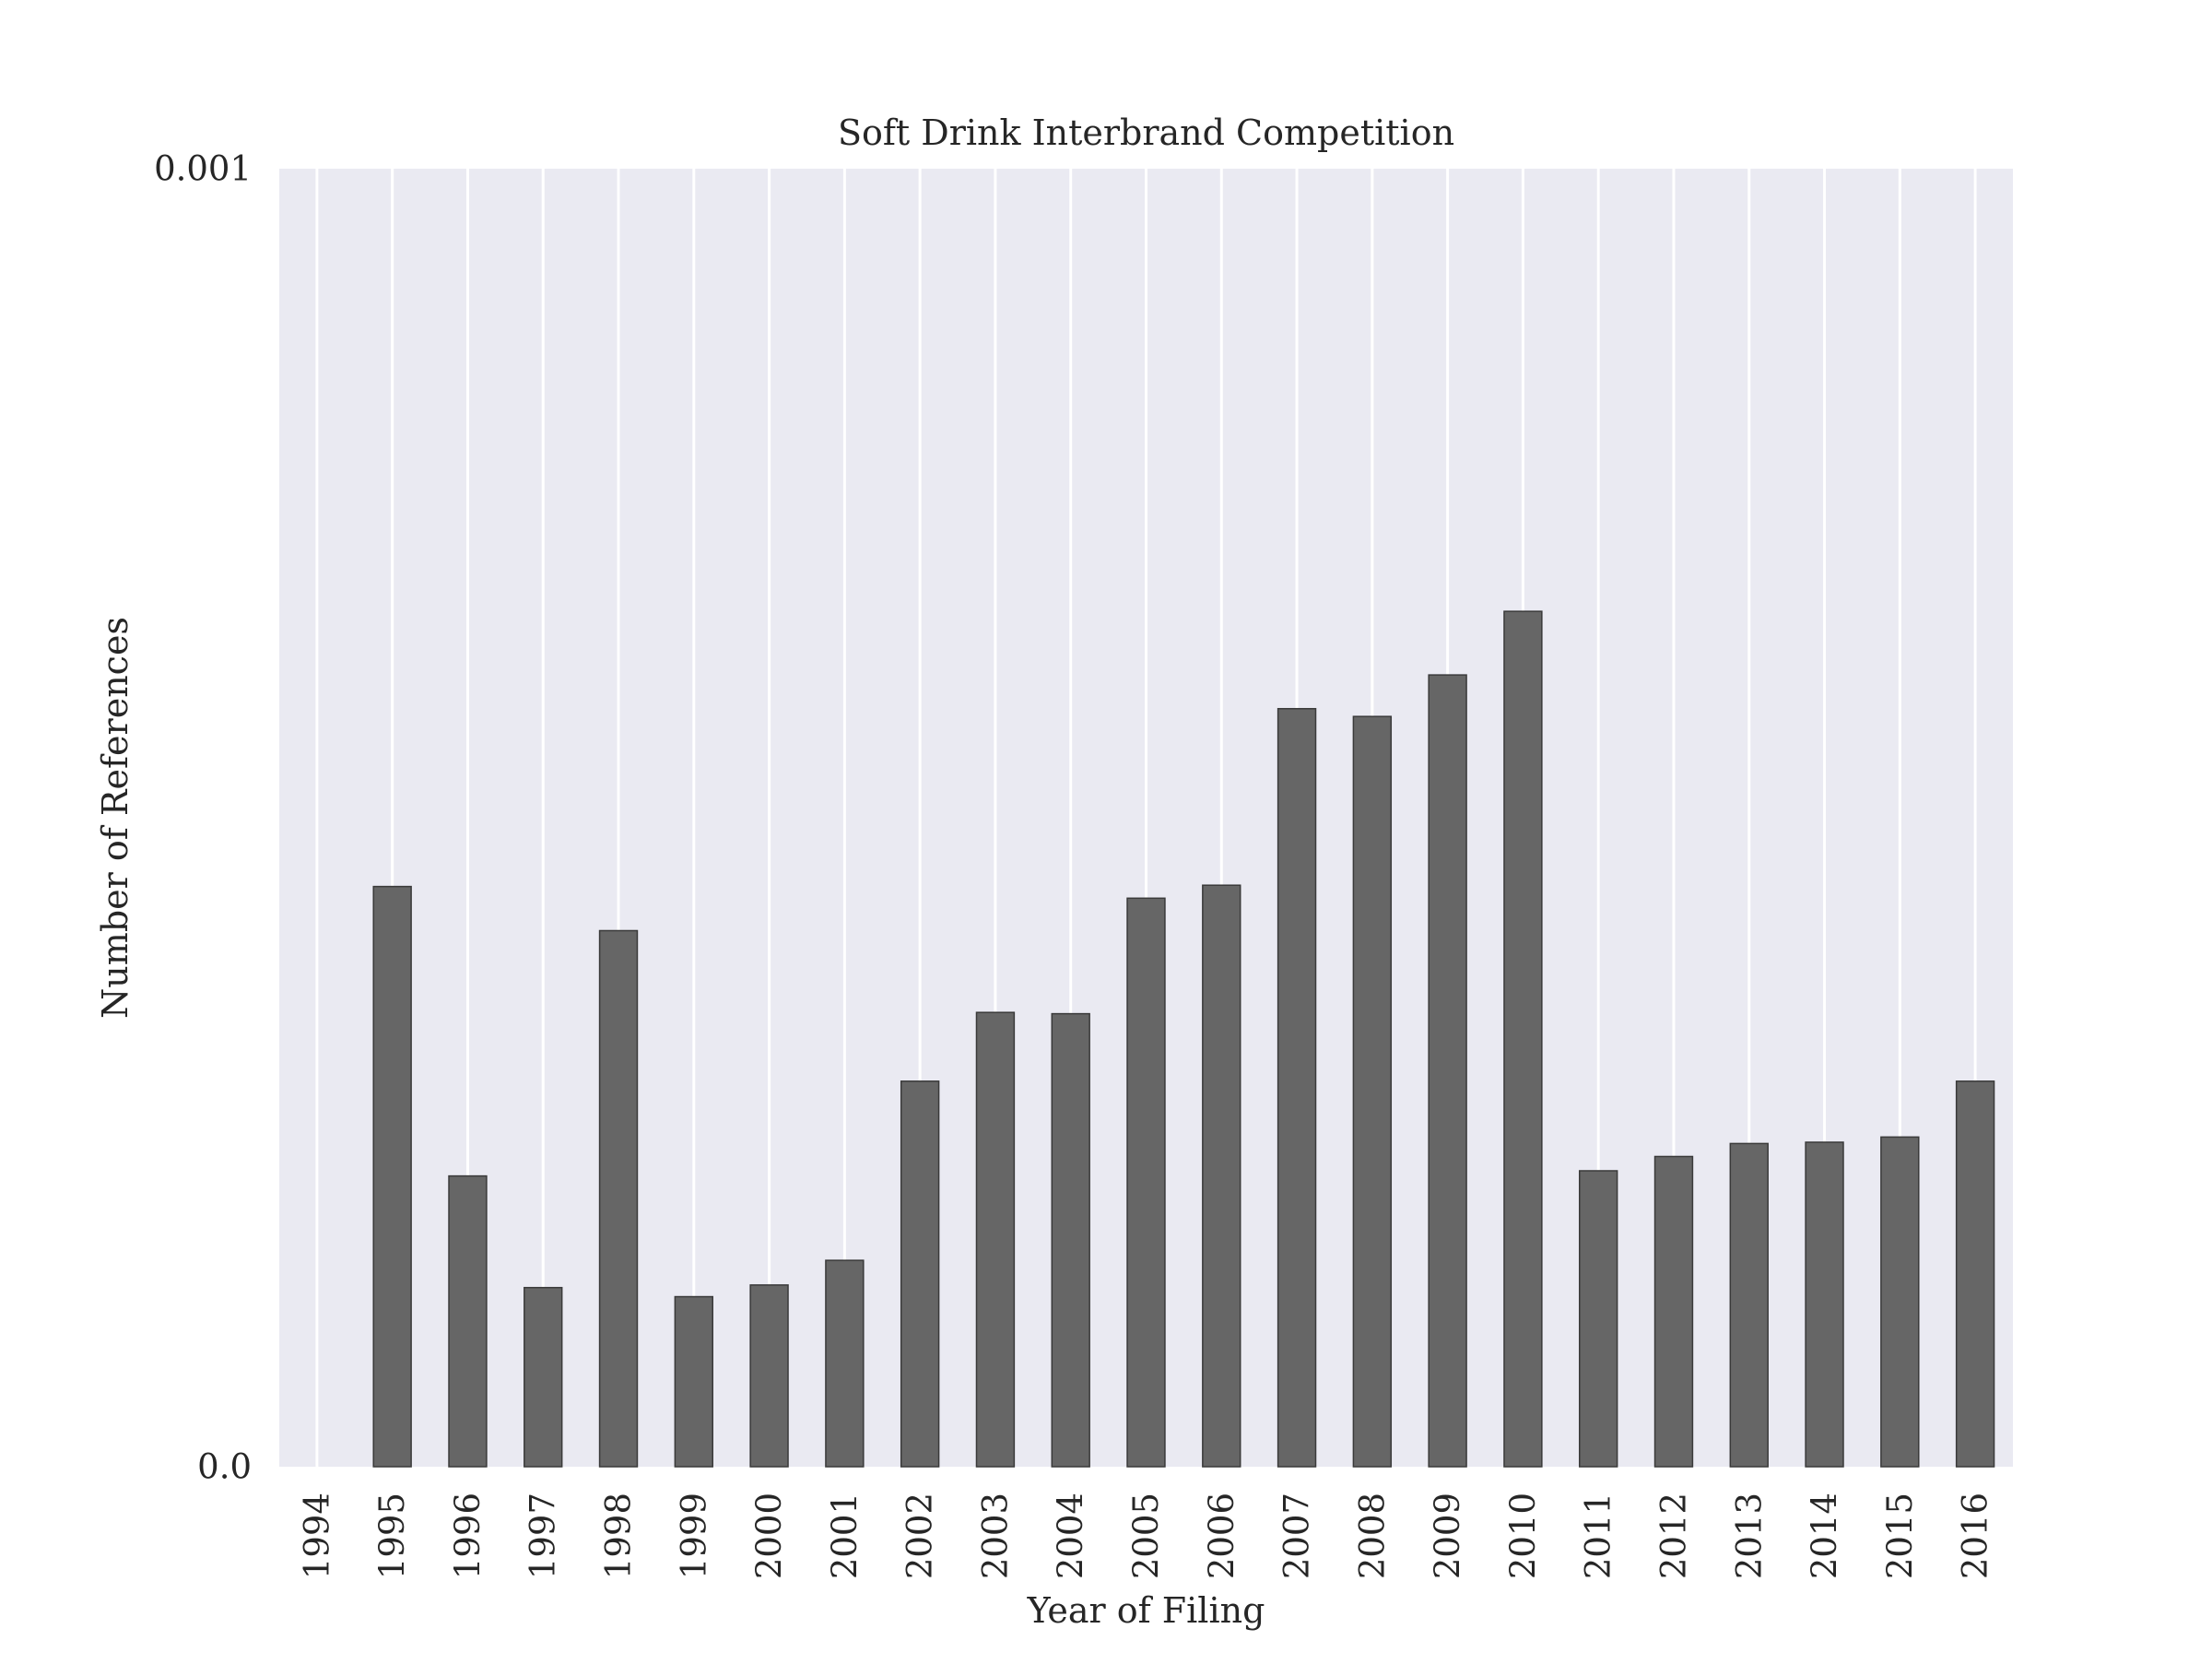 The height and width of the screenshot is (1664, 2212). What do you see at coordinates (995, 1239) in the screenshot?
I see `bar-2003` at bounding box center [995, 1239].